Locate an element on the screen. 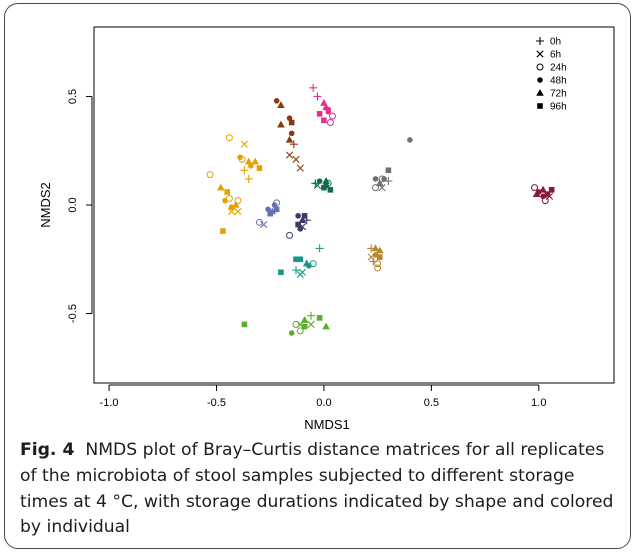 The height and width of the screenshot is (553, 637). x-tick-label: 1.0 is located at coordinates (538, 403).